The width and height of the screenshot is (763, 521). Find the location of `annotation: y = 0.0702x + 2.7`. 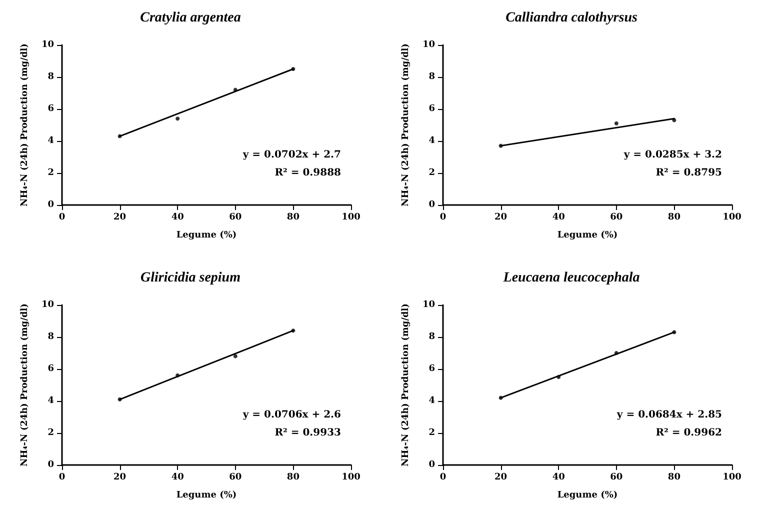

annotation: y = 0.0702x + 2.7 is located at coordinates (292, 155).